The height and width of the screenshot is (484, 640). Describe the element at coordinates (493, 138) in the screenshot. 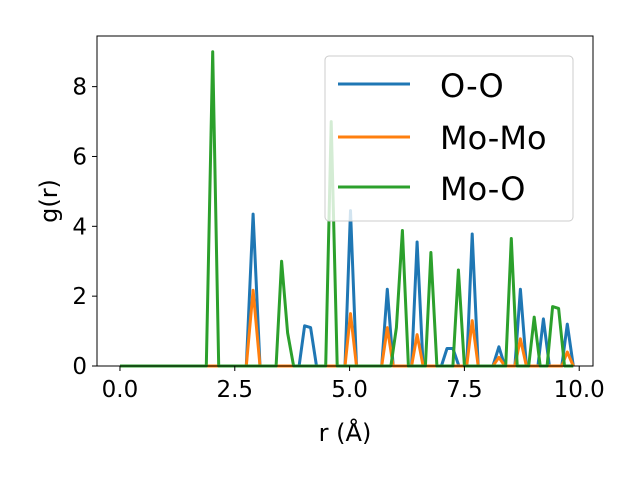

I see `legend-label-mo-mo: Mo-Mo` at that location.